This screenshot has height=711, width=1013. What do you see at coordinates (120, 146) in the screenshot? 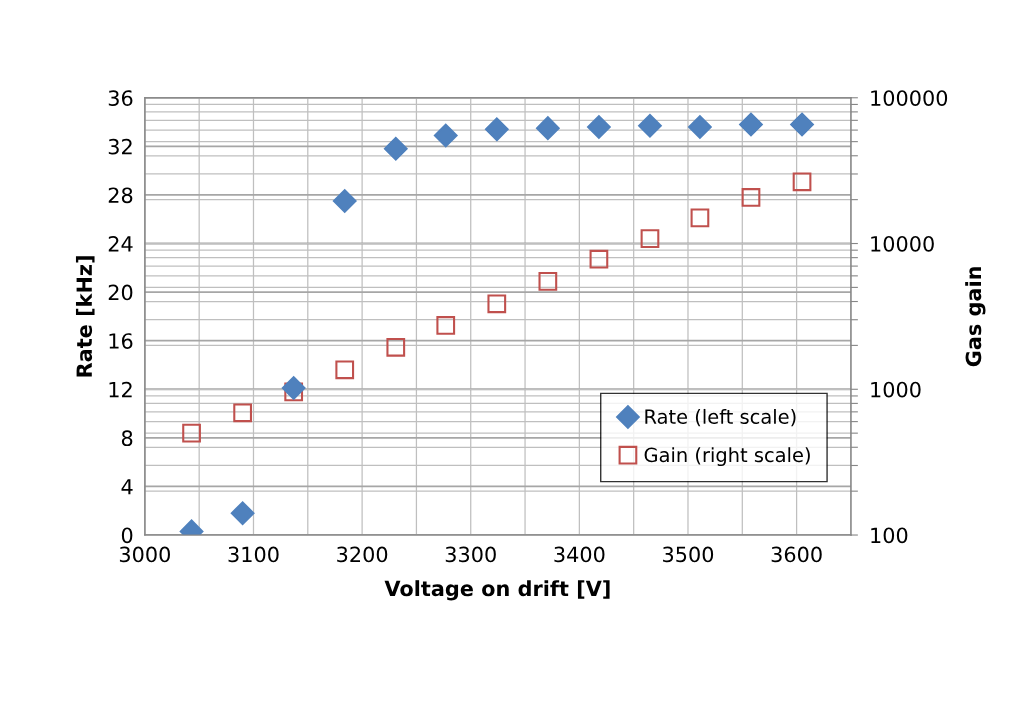
I see `y-tick-label: 32` at bounding box center [120, 146].